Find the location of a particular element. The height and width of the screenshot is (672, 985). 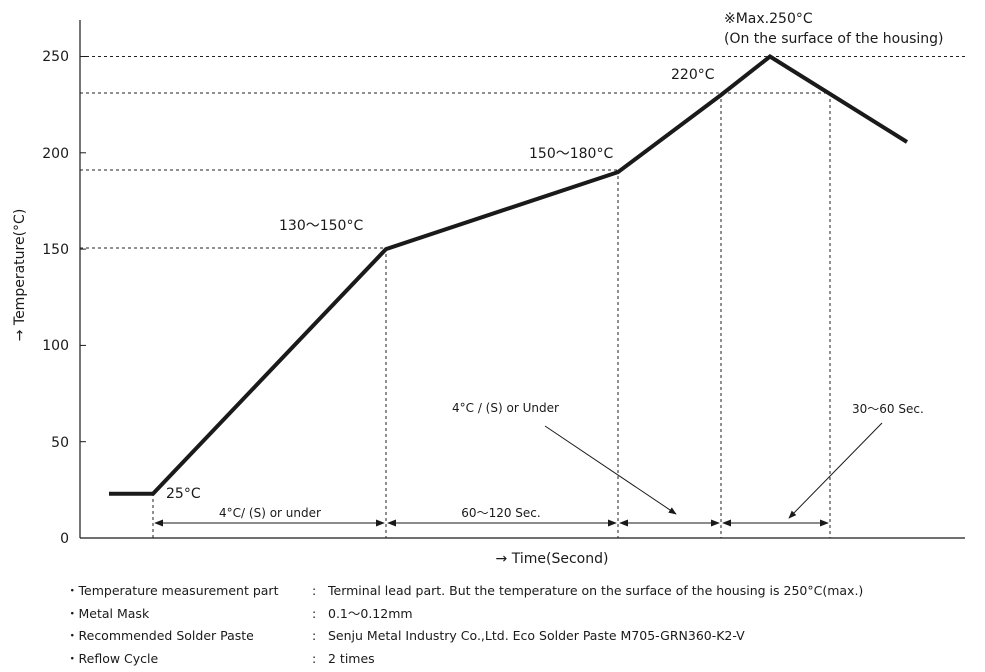

note-row: ・Reflow Cycle : 2 times is located at coordinates (464, 659).